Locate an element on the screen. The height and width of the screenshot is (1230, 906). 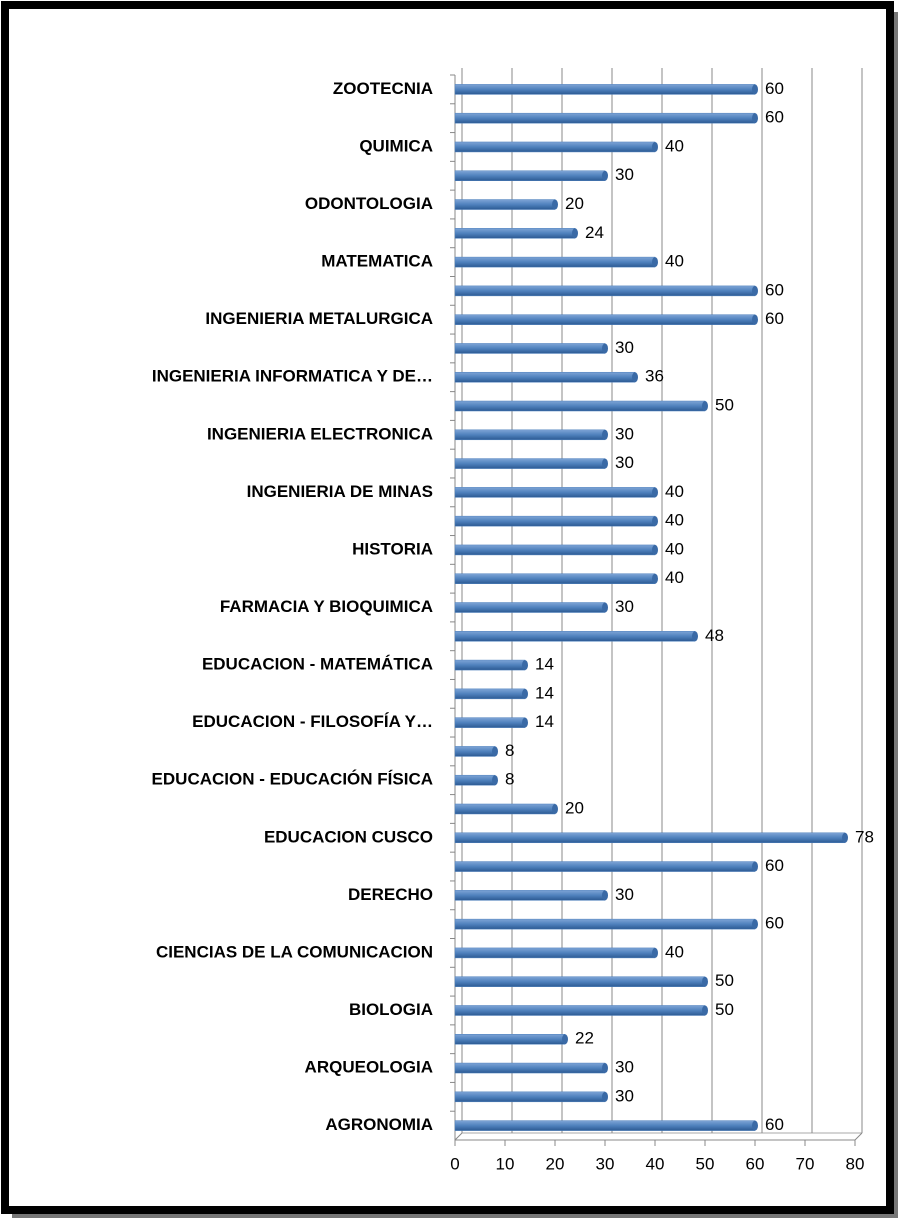
data-label: 22 is located at coordinates (584, 1038).